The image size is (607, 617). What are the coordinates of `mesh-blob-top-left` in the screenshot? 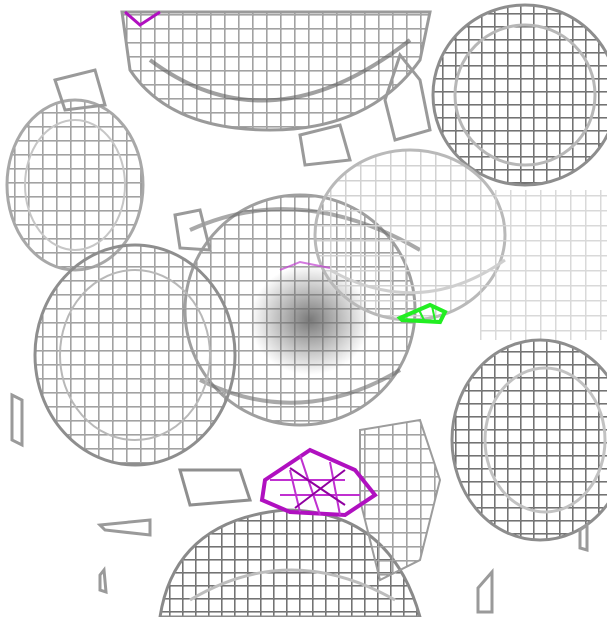 It's located at (75, 185).